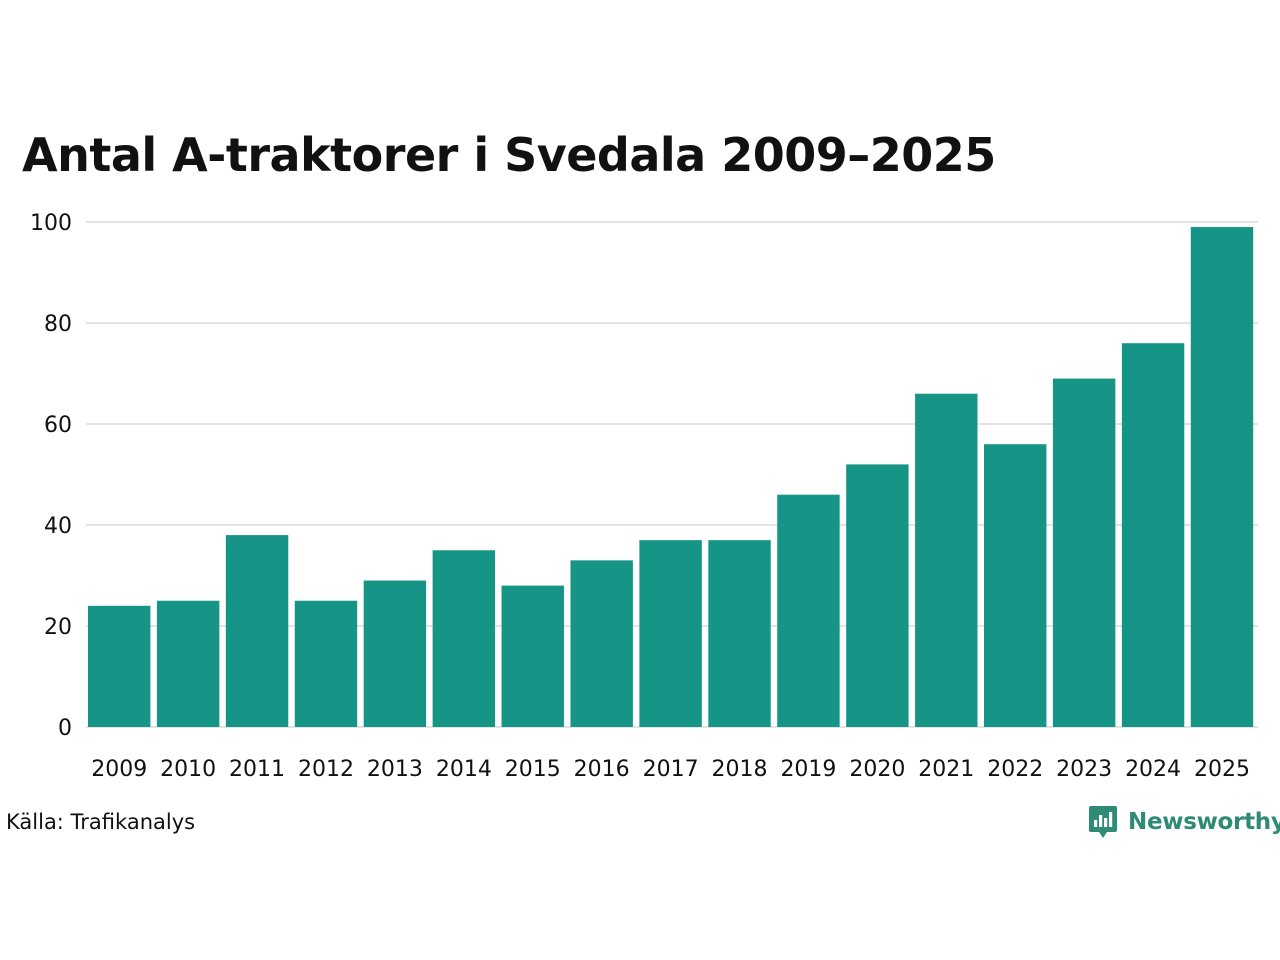  Describe the element at coordinates (326, 769) in the screenshot. I see `x-tick-label: 2012` at that location.